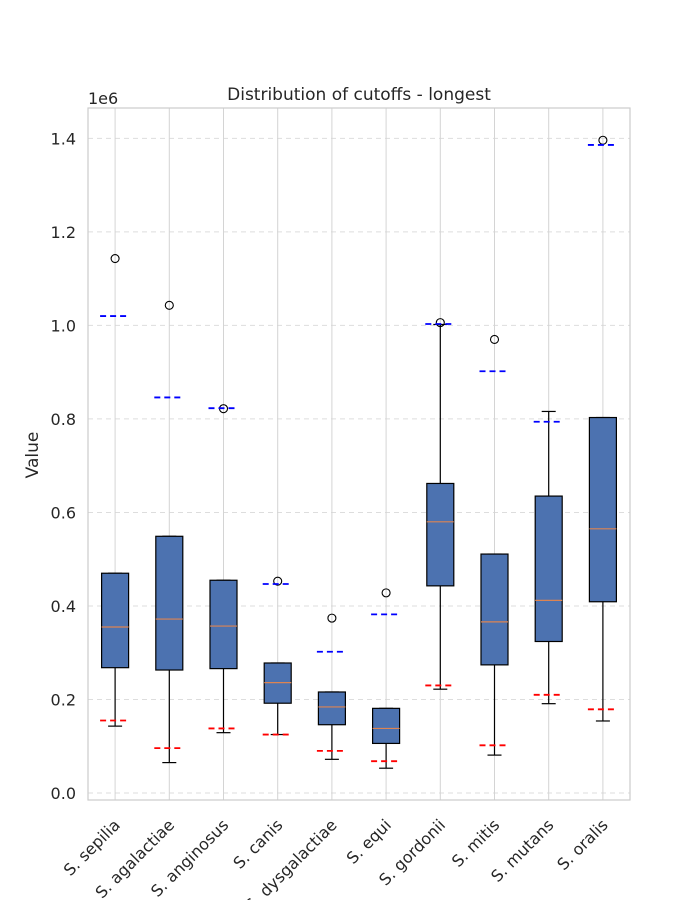  What do you see at coordinates (63, 419) in the screenshot?
I see `y-tick-label: 0.8` at bounding box center [63, 419].